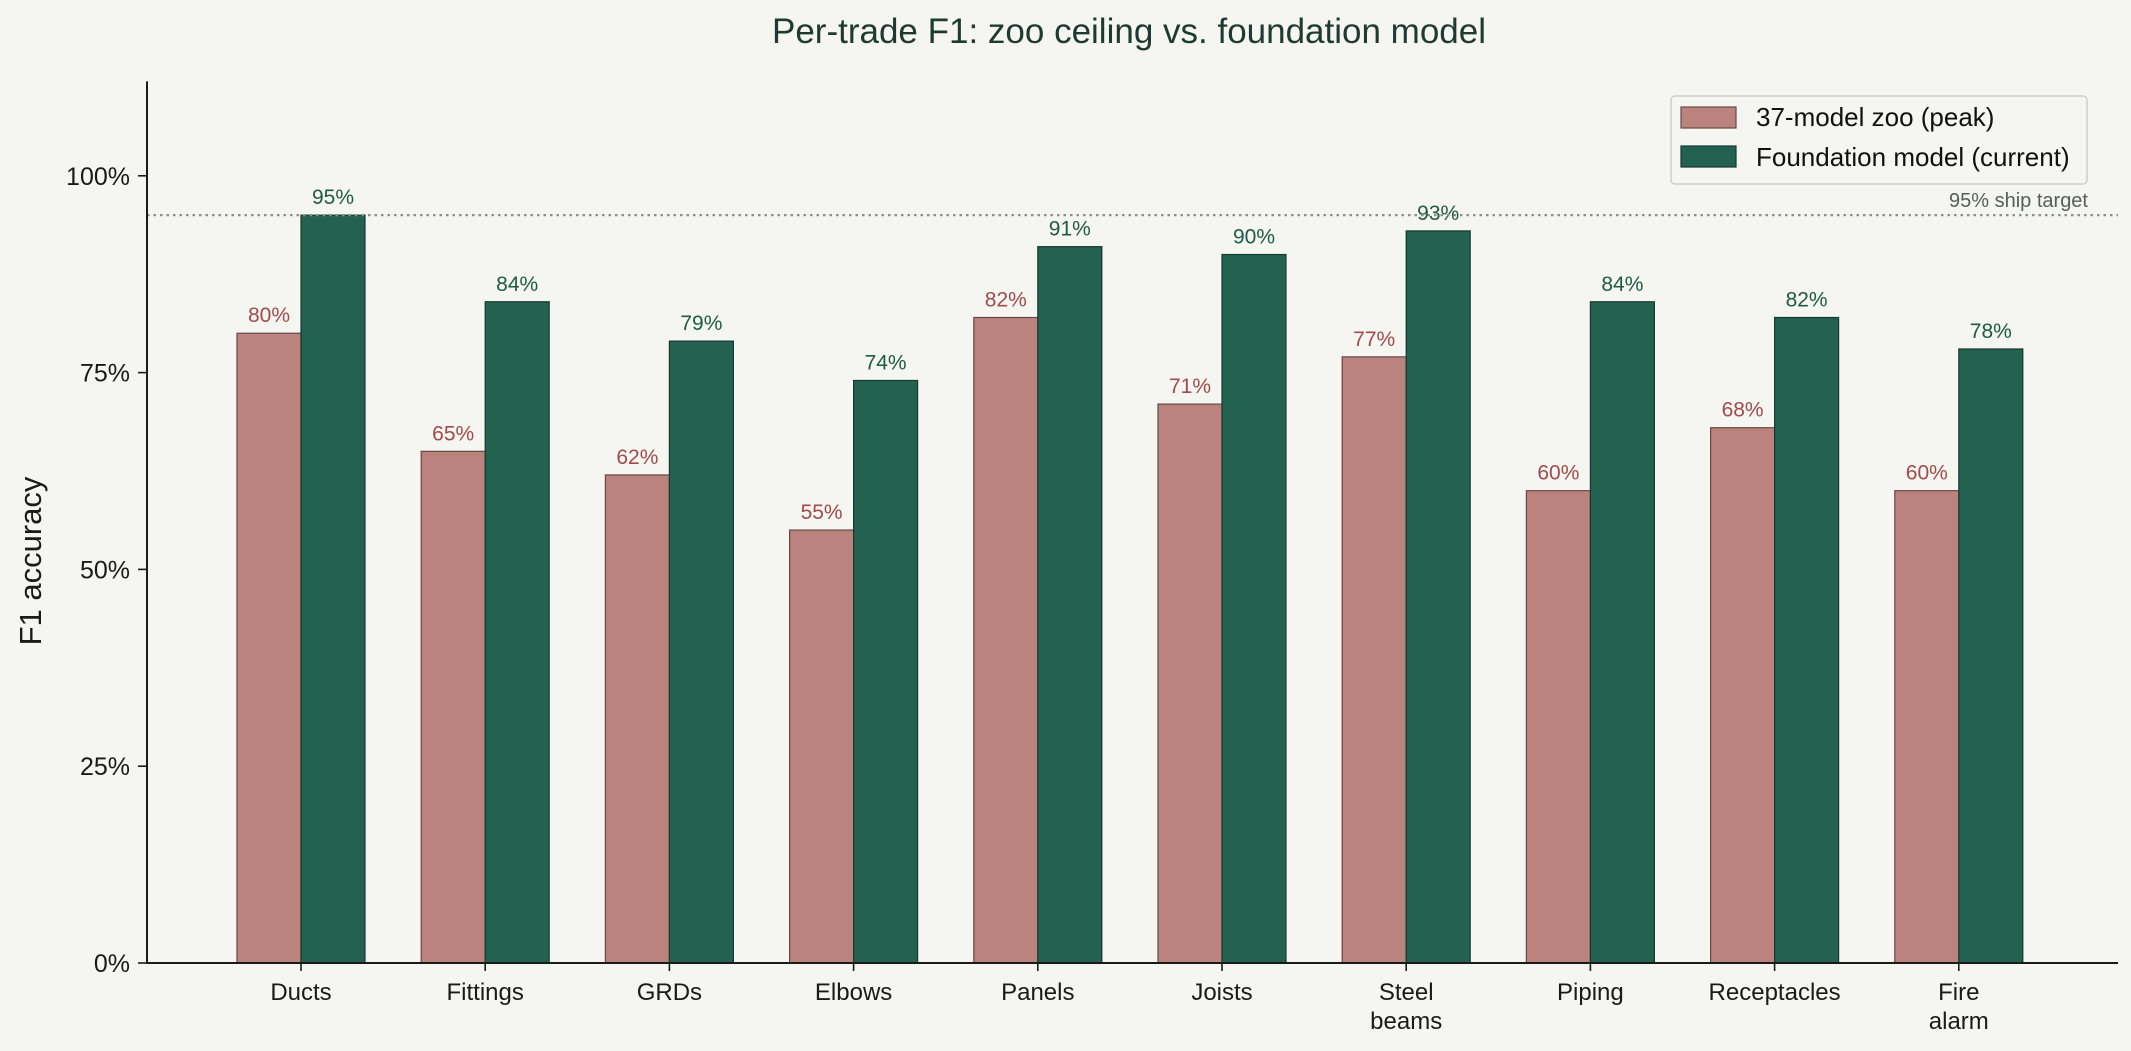  Describe the element at coordinates (1438, 213) in the screenshot. I see `data-label-foundation: 93%` at that location.